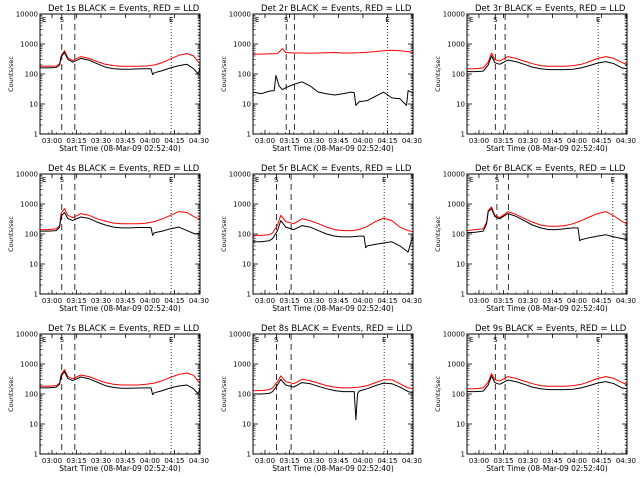 The width and height of the screenshot is (640, 480). Describe the element at coordinates (336, 169) in the screenshot. I see `panel-title: Det 5r BLACK = Events, RED = LLD` at that location.